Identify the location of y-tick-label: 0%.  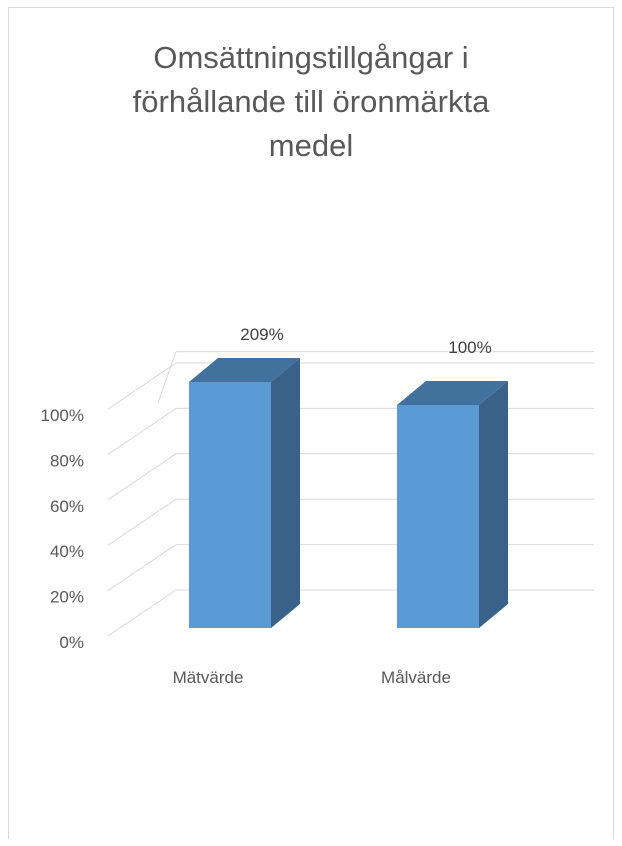
(71, 642).